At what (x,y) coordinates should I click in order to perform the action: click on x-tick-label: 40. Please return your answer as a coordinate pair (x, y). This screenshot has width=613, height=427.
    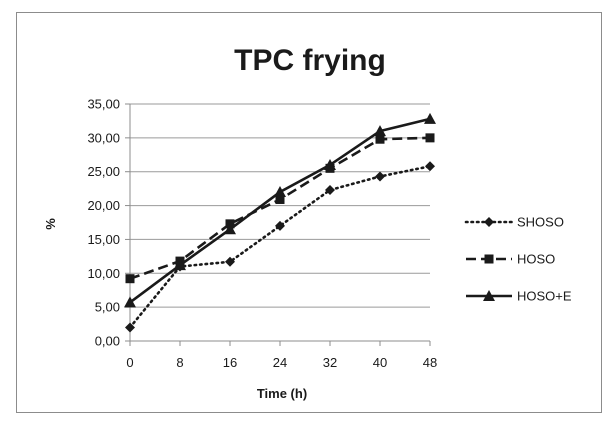
    Looking at the image, I should click on (380, 362).